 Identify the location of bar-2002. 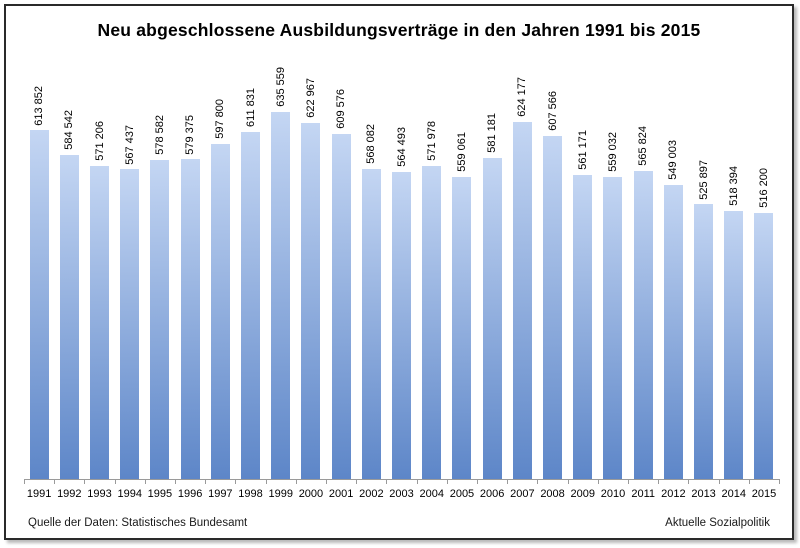
(371, 323).